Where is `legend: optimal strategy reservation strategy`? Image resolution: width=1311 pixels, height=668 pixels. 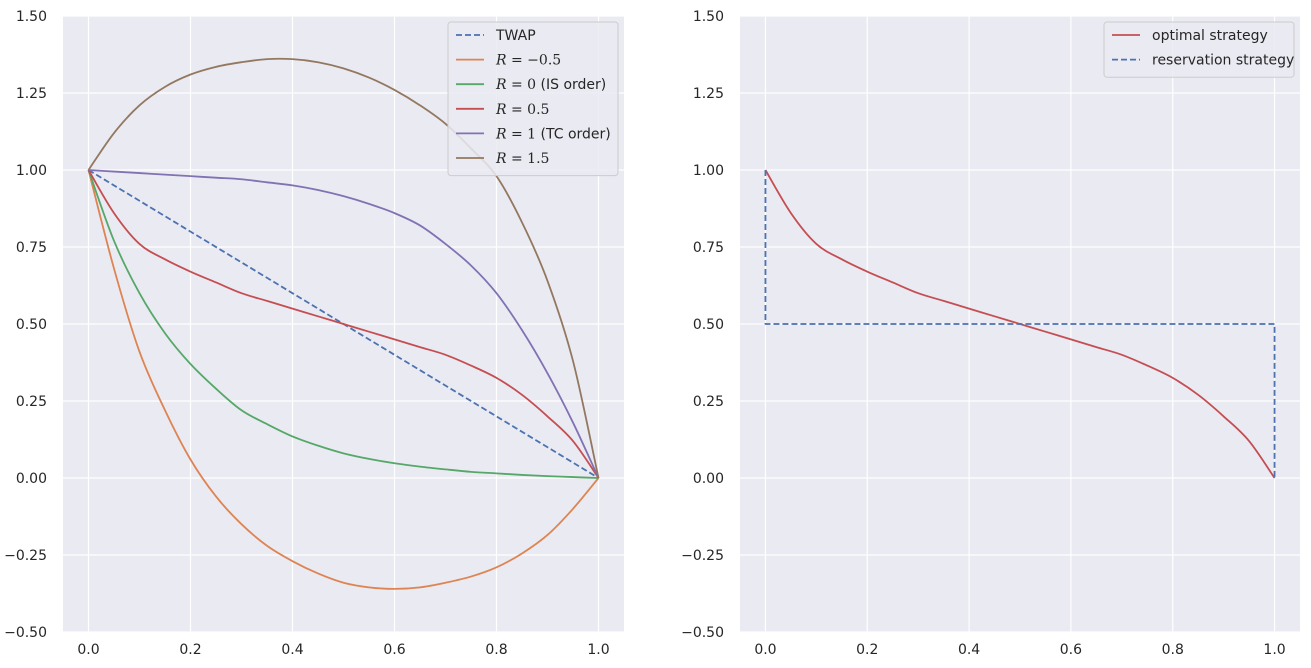 legend: optimal strategy reservation strategy is located at coordinates (1199, 49).